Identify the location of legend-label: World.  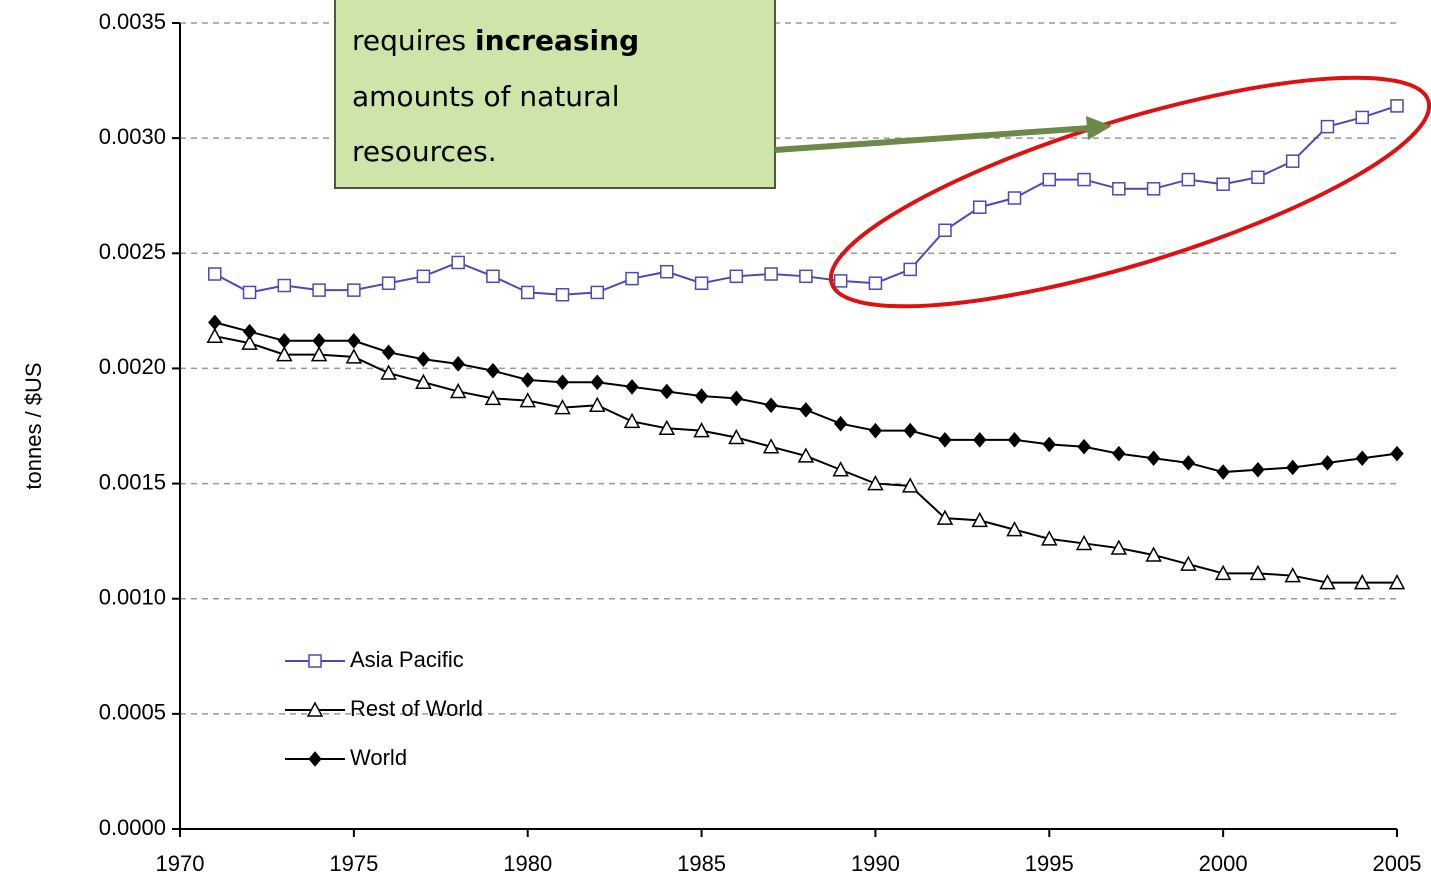
(378, 757).